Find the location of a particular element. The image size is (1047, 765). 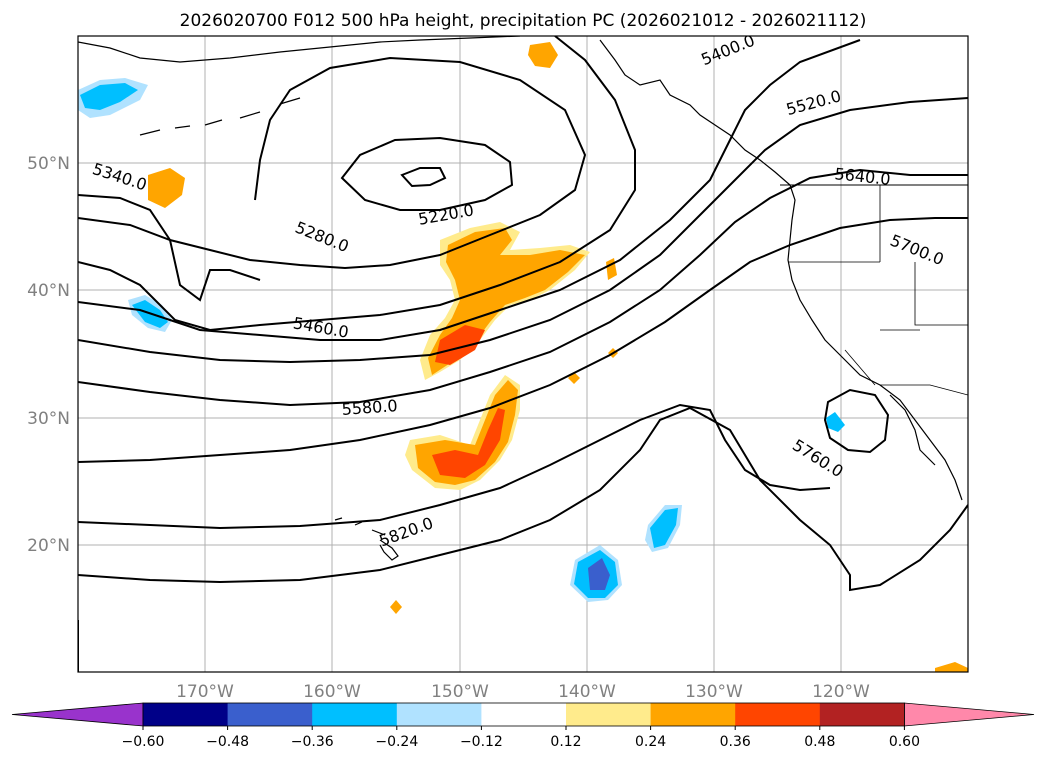

lat-ticks: 50°N 40°N 30°N 20°N is located at coordinates (48, 355).